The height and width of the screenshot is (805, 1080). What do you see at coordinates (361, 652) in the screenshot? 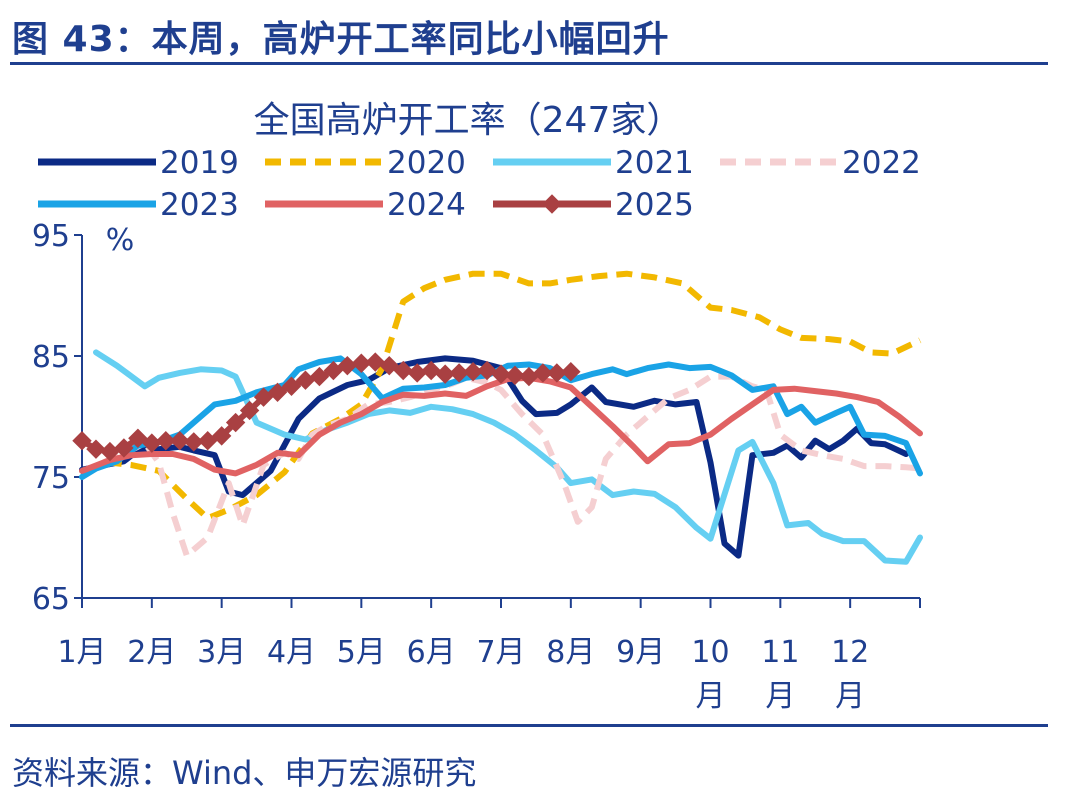
I see `x-tick-label: 5月` at bounding box center [361, 652].